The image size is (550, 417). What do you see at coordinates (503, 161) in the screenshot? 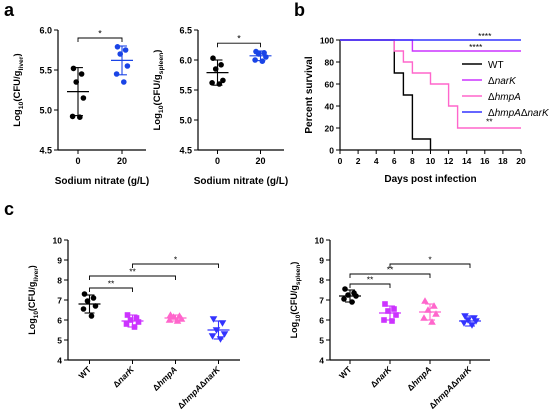
I see `x-tick-label: 18` at bounding box center [503, 161].